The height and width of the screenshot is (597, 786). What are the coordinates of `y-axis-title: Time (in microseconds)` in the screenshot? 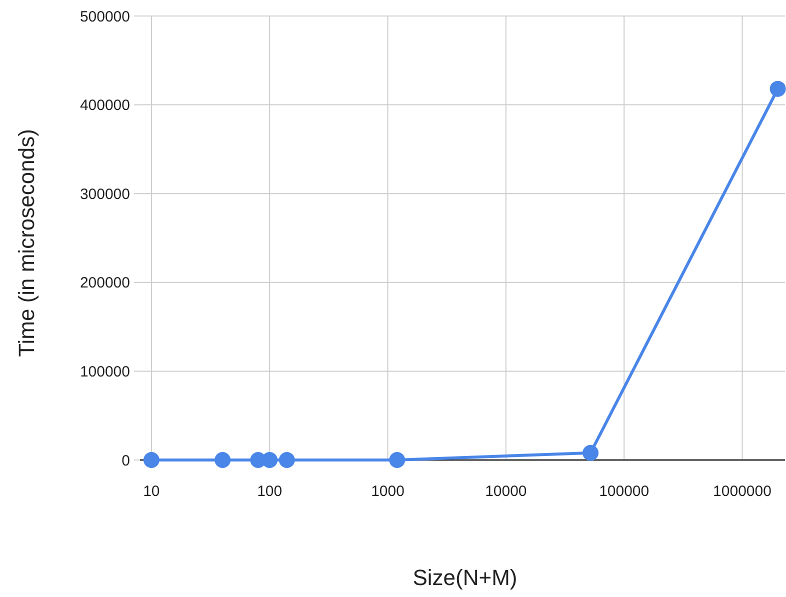 It's located at (26, 243).